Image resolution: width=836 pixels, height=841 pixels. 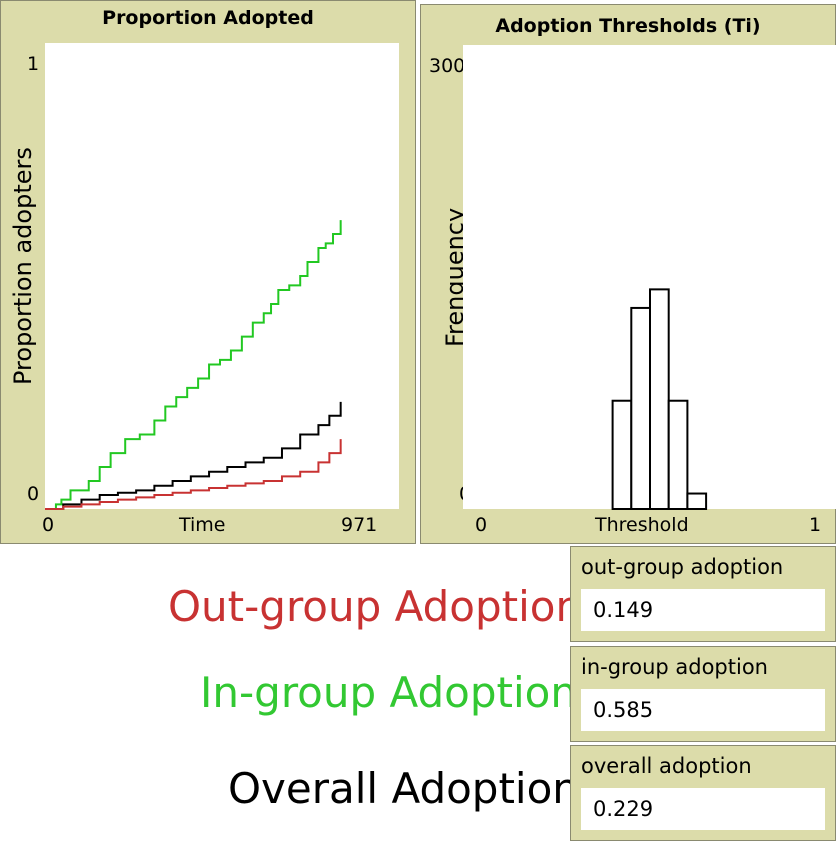 I want to click on overall-adoption-monitor: overall adoption 0.229, so click(x=703, y=793).